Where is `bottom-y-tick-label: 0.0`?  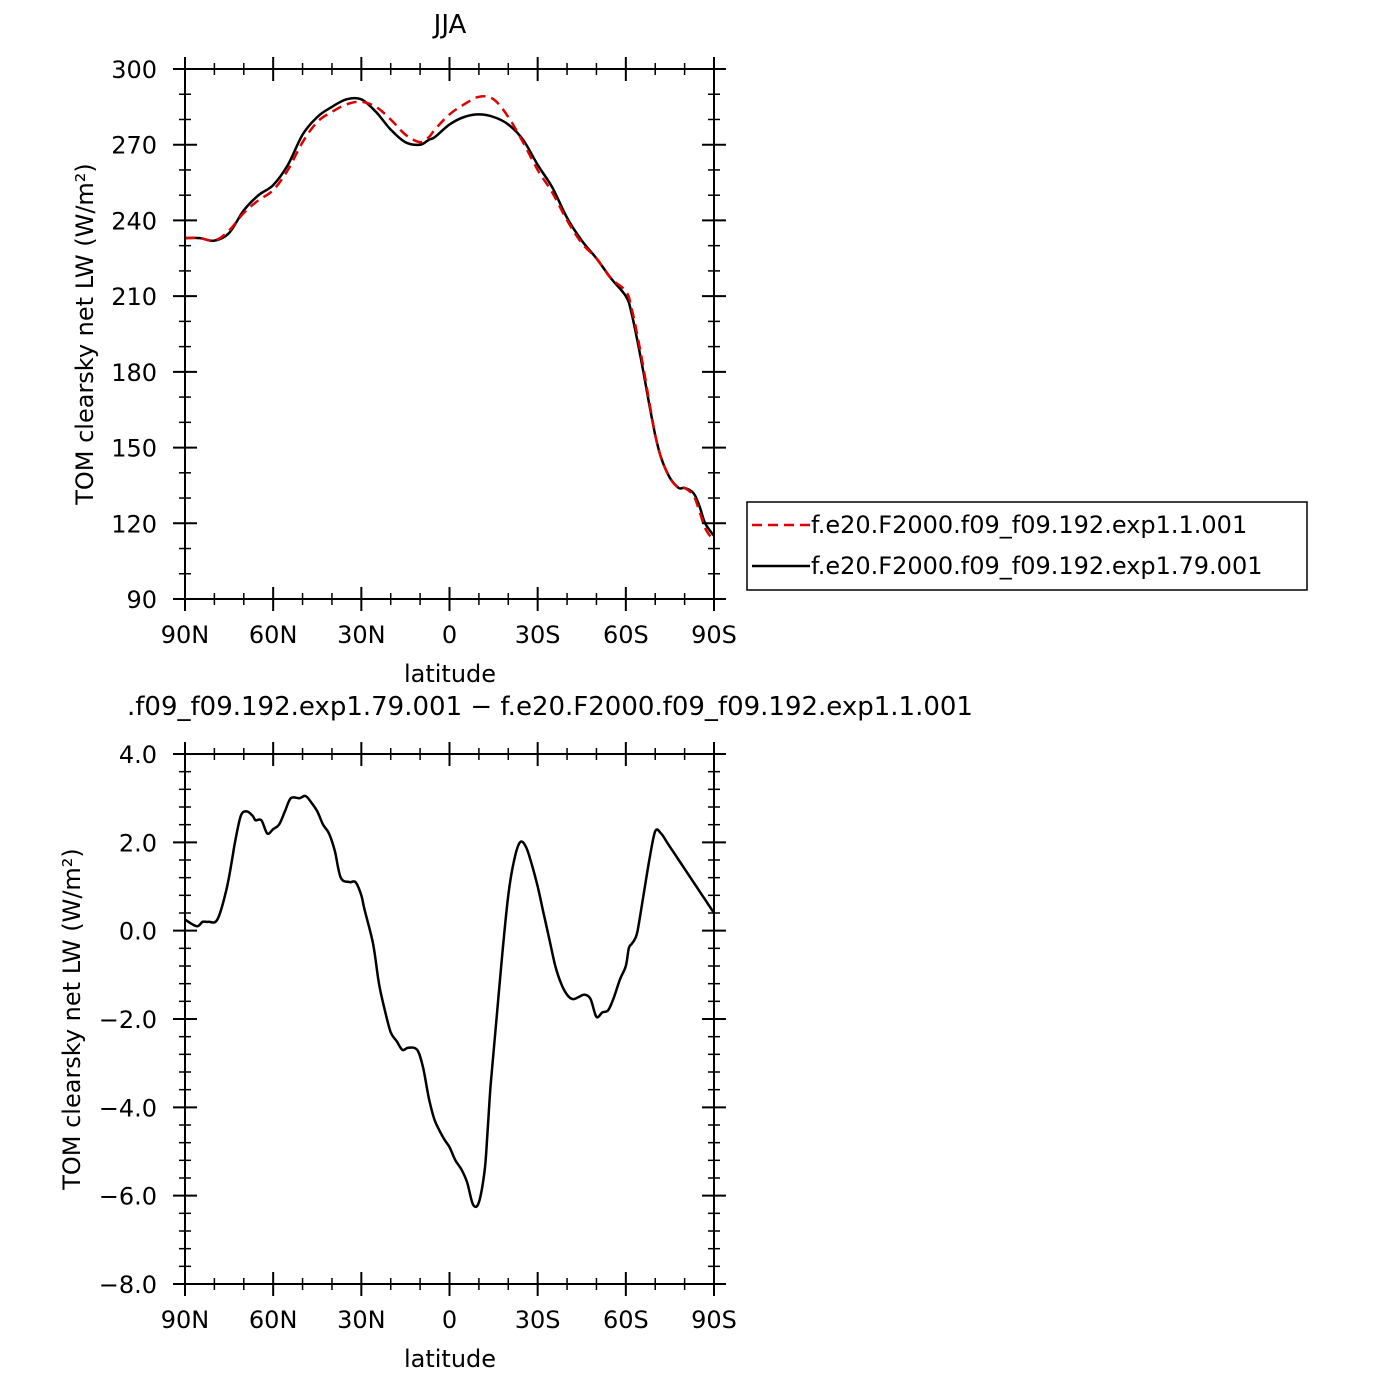 bottom-y-tick-label: 0.0 is located at coordinates (138, 932).